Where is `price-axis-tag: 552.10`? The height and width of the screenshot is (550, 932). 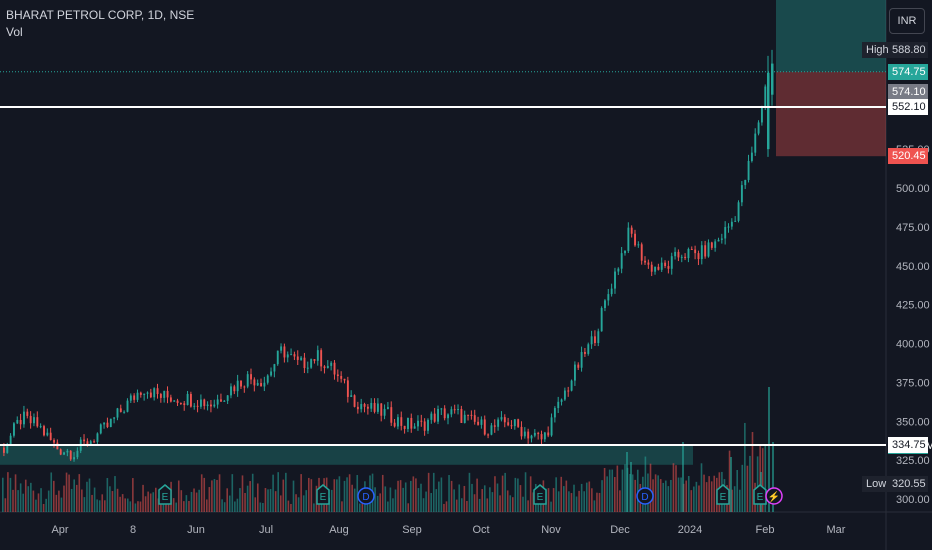
price-axis-tag: 552.10 is located at coordinates (908, 106).